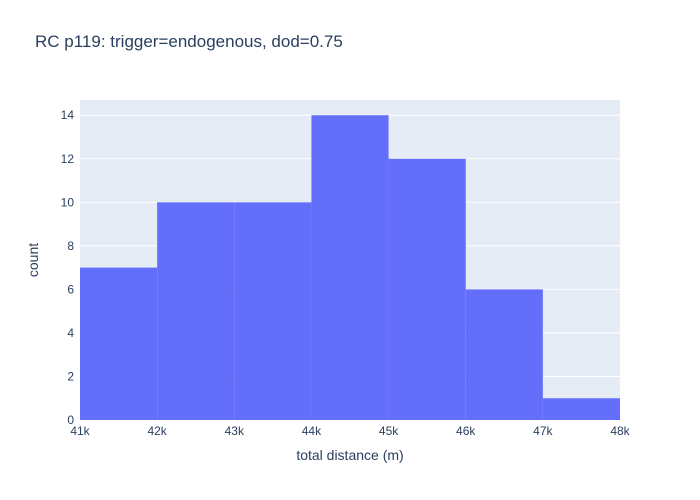  Describe the element at coordinates (68, 115) in the screenshot. I see `y-tick-label: 14` at that location.